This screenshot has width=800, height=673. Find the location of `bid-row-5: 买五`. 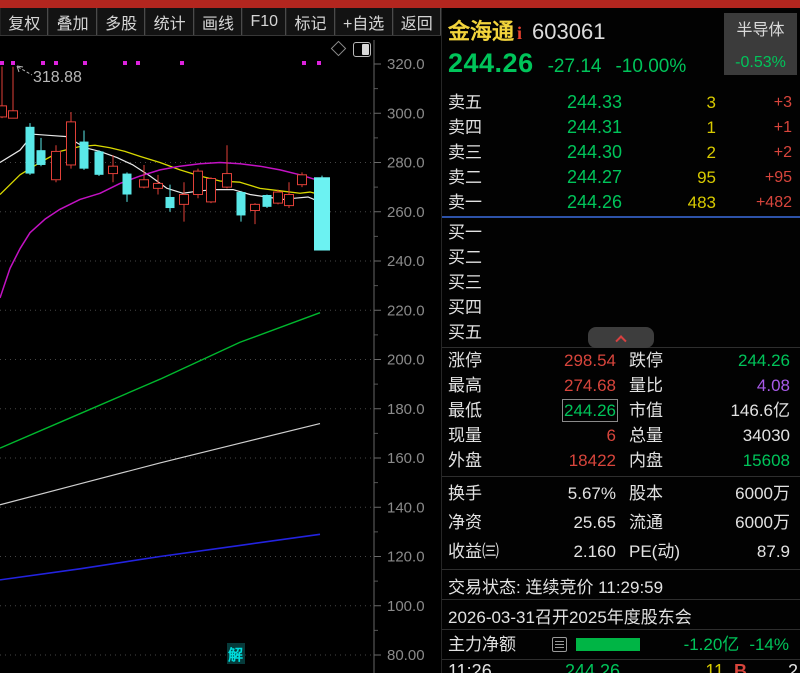

bid-row-5: 买五 is located at coordinates (621, 332).